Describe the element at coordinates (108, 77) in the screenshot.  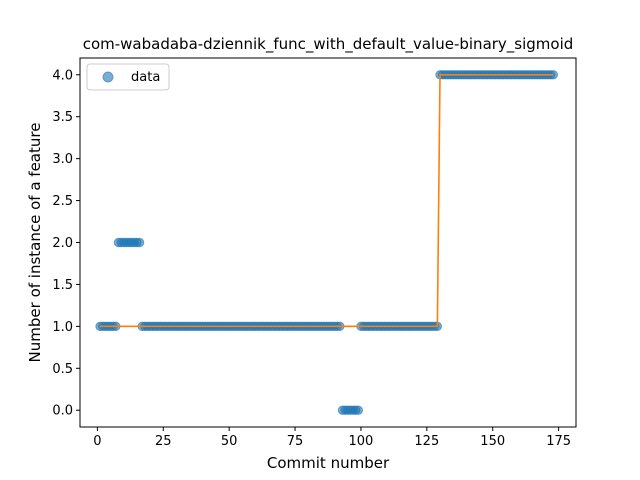
I see `legend-marker` at that location.